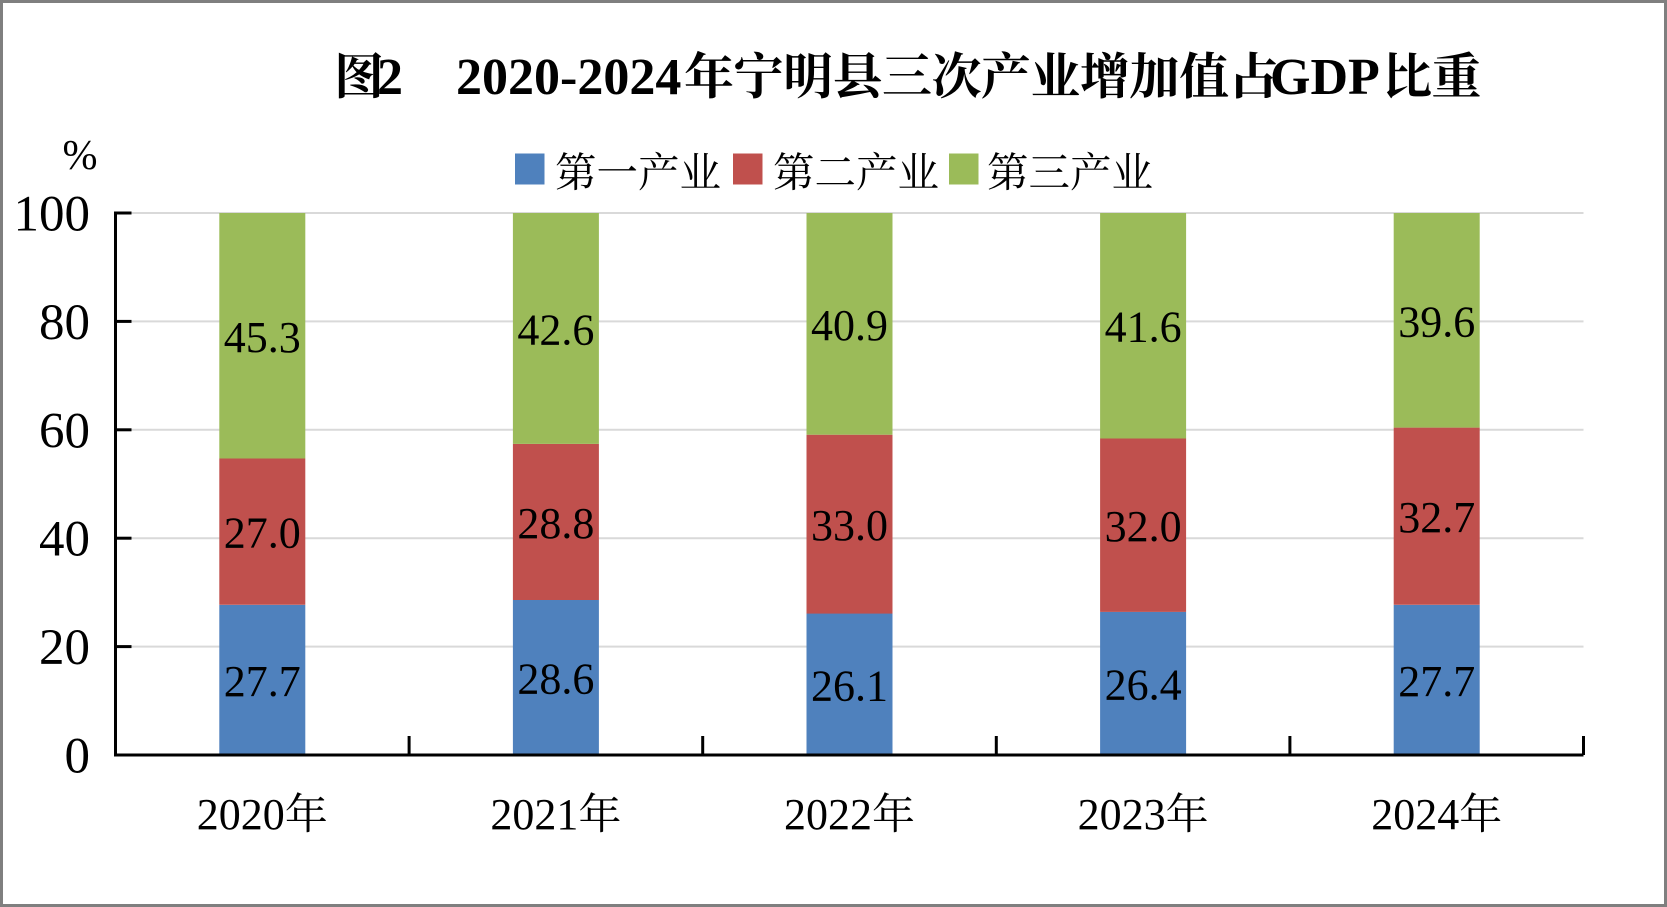 This screenshot has height=907, width=1667. I want to click on svg-text: 26.4, so click(1143, 685).